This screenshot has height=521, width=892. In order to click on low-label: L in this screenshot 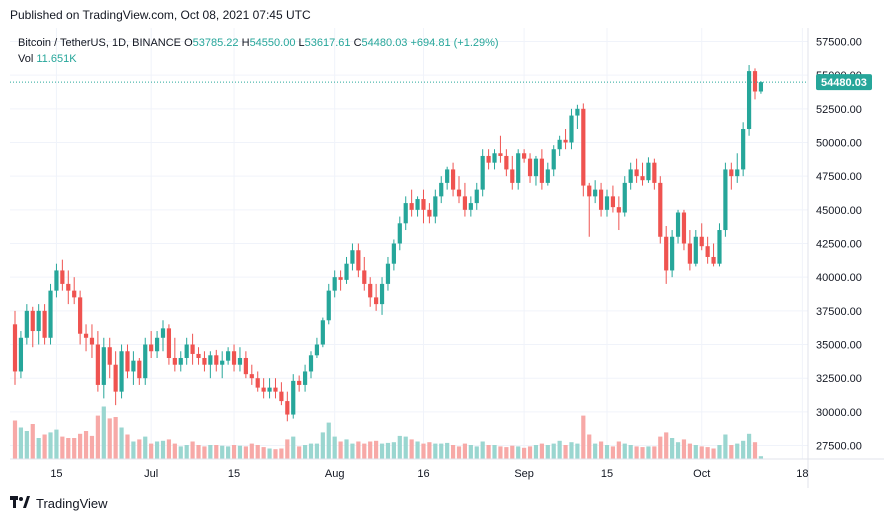, I will do `click(301, 43)`.